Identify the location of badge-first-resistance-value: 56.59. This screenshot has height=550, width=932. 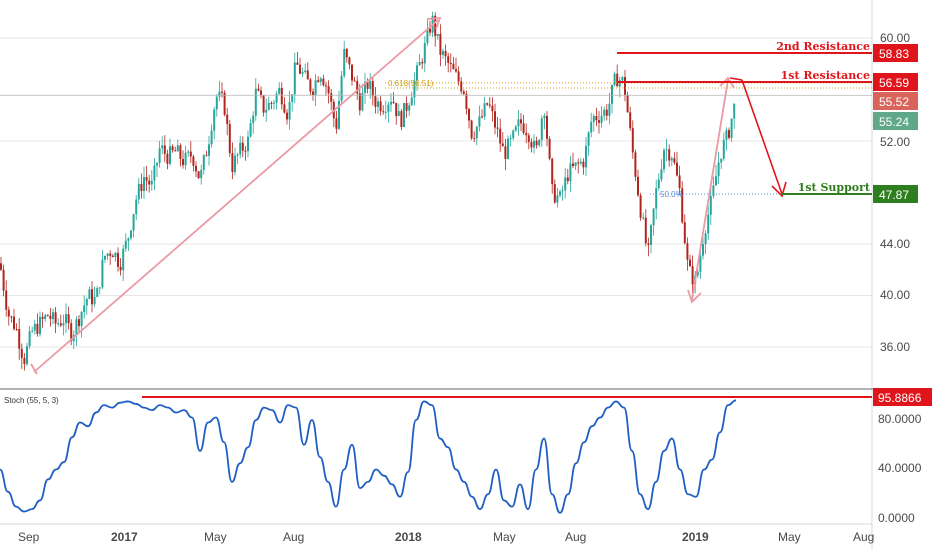
(894, 83).